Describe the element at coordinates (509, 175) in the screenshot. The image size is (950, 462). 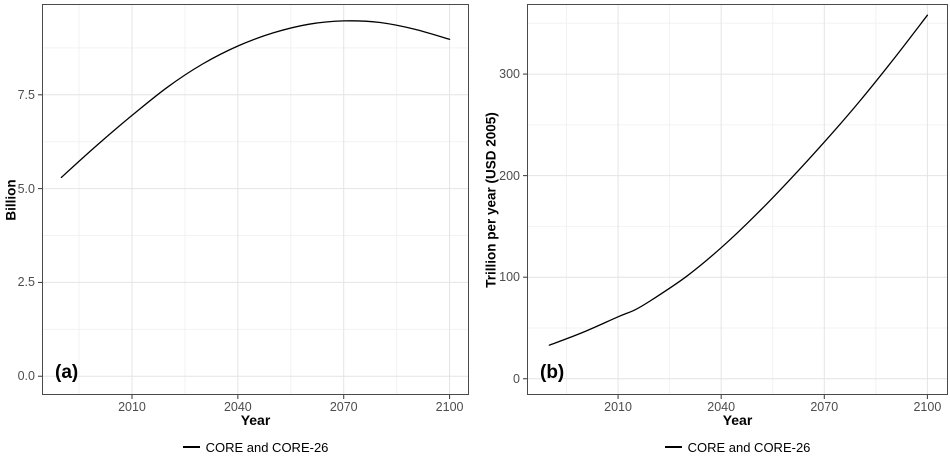
I see `y-tick-label: 200` at that location.